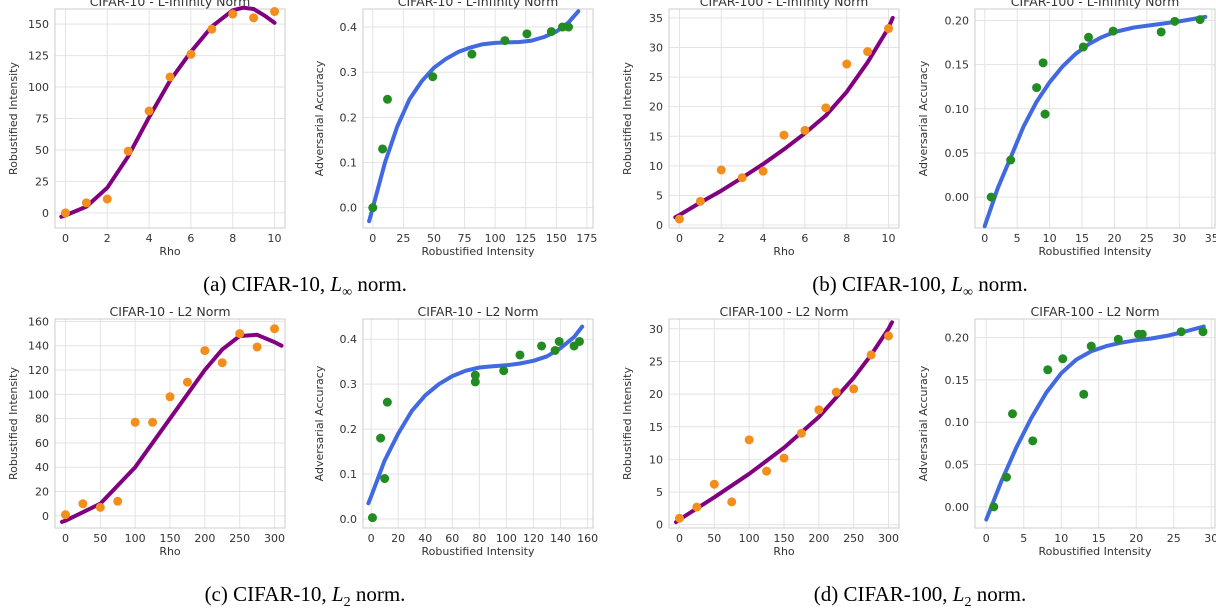  What do you see at coordinates (349, 384) in the screenshot?
I see `y-tick-label: 0.3` at bounding box center [349, 384].